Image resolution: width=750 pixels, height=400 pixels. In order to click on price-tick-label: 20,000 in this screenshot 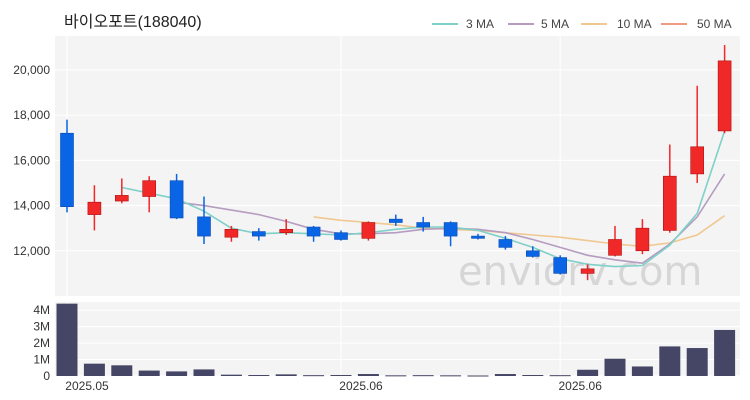, I will do `click(31, 70)`.